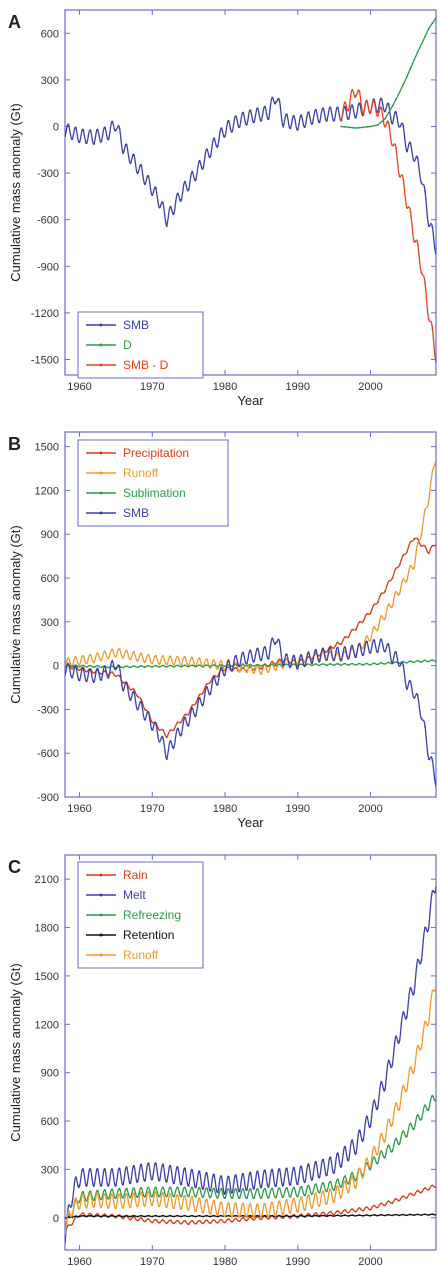 This screenshot has height=1266, width=440. What do you see at coordinates (148, 935) in the screenshot?
I see `legend-label: Retention` at bounding box center [148, 935].